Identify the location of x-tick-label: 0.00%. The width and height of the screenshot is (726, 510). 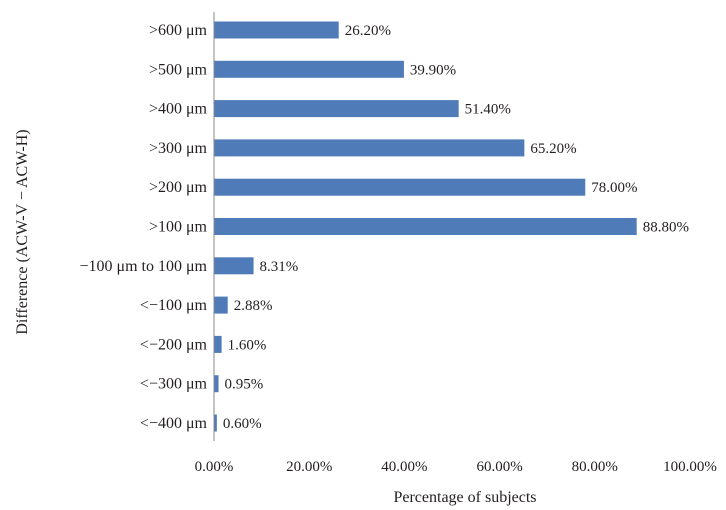
(214, 467).